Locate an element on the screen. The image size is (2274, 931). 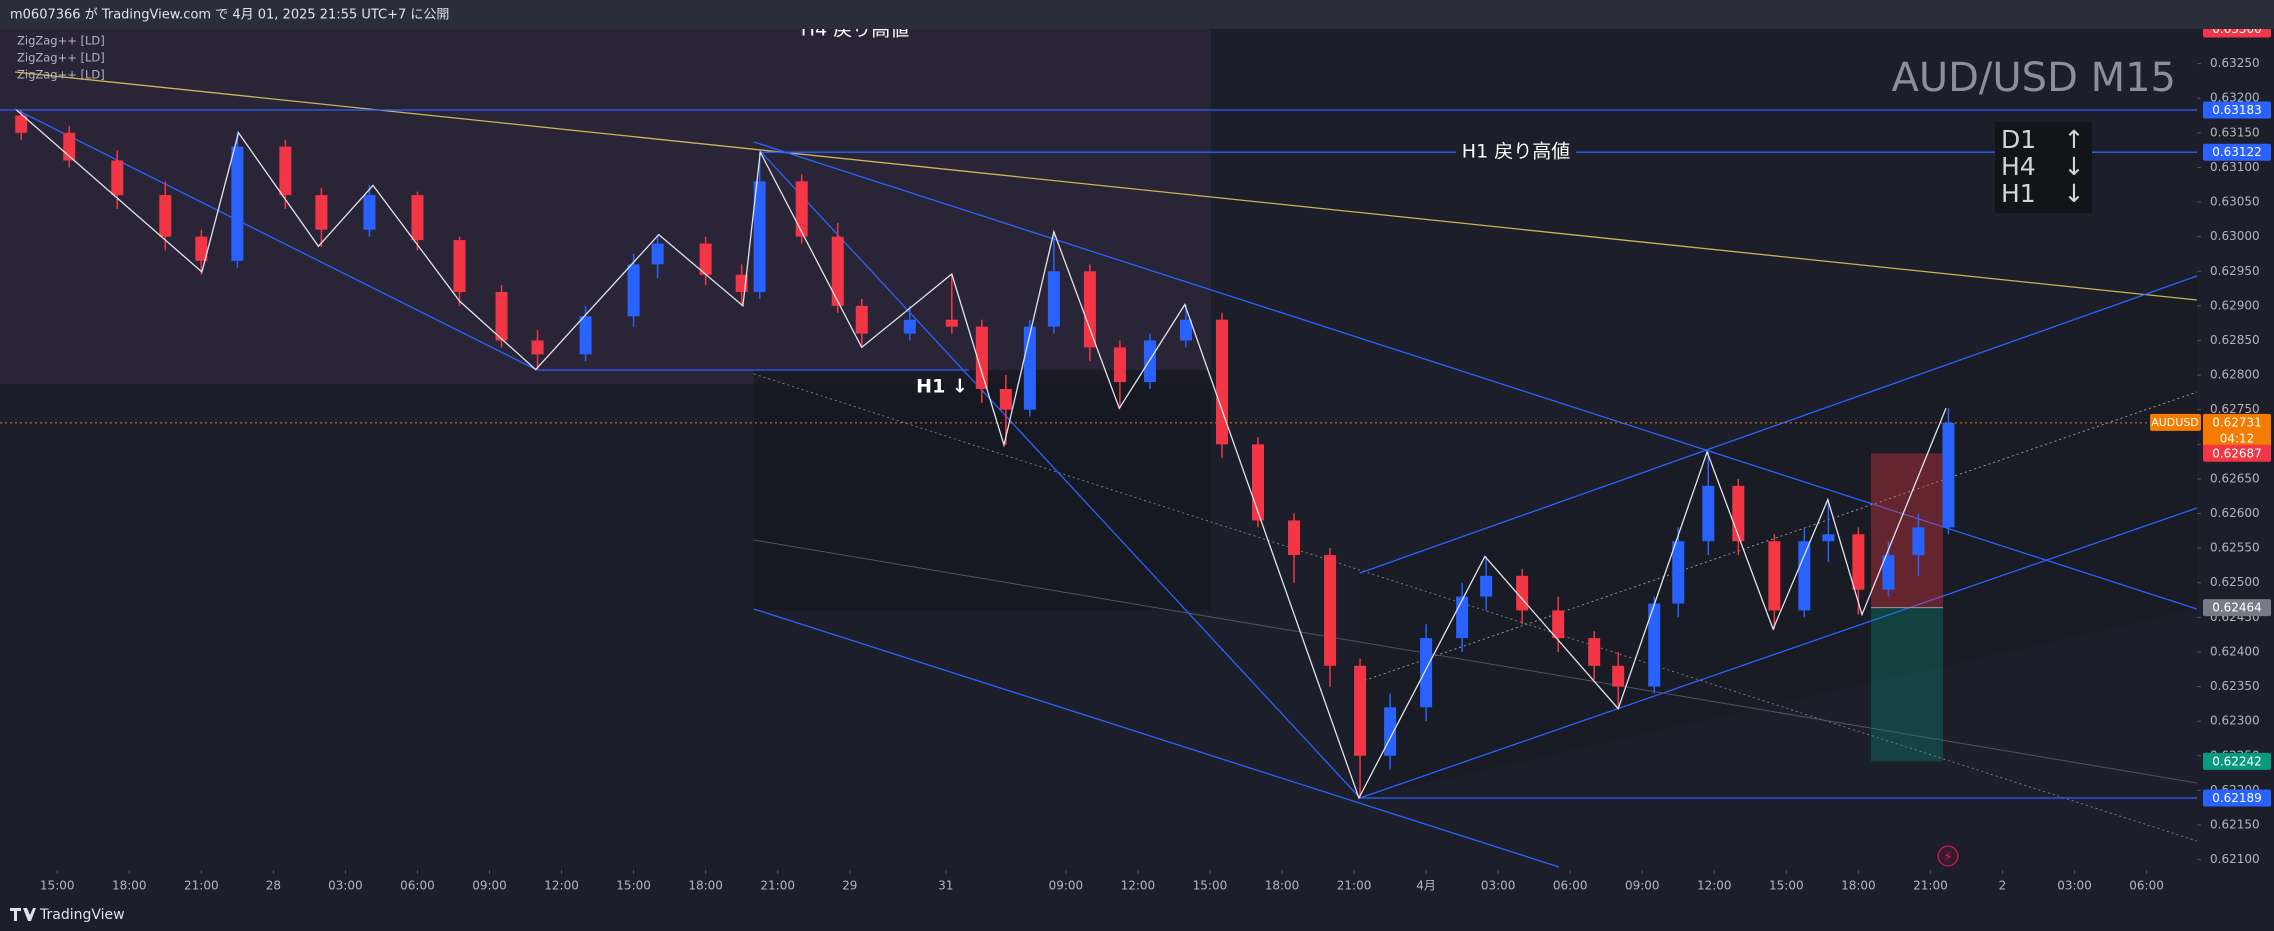
alert-glyph: ⚡ is located at coordinates (1948, 857).